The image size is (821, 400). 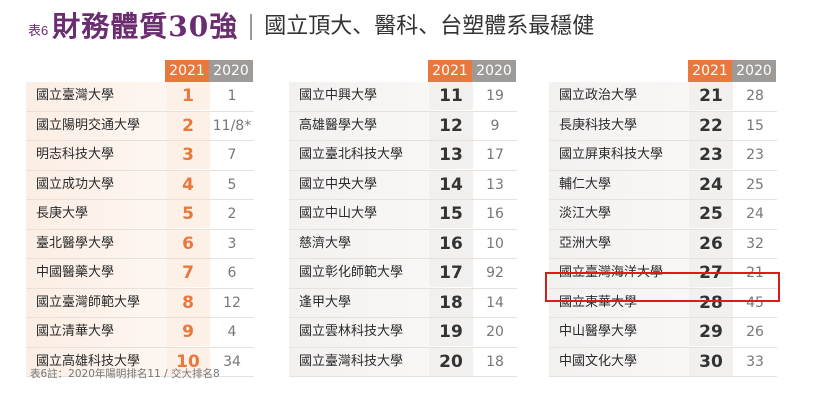 What do you see at coordinates (145, 26) in the screenshot?
I see `page-title: 財務體質30強` at bounding box center [145, 26].